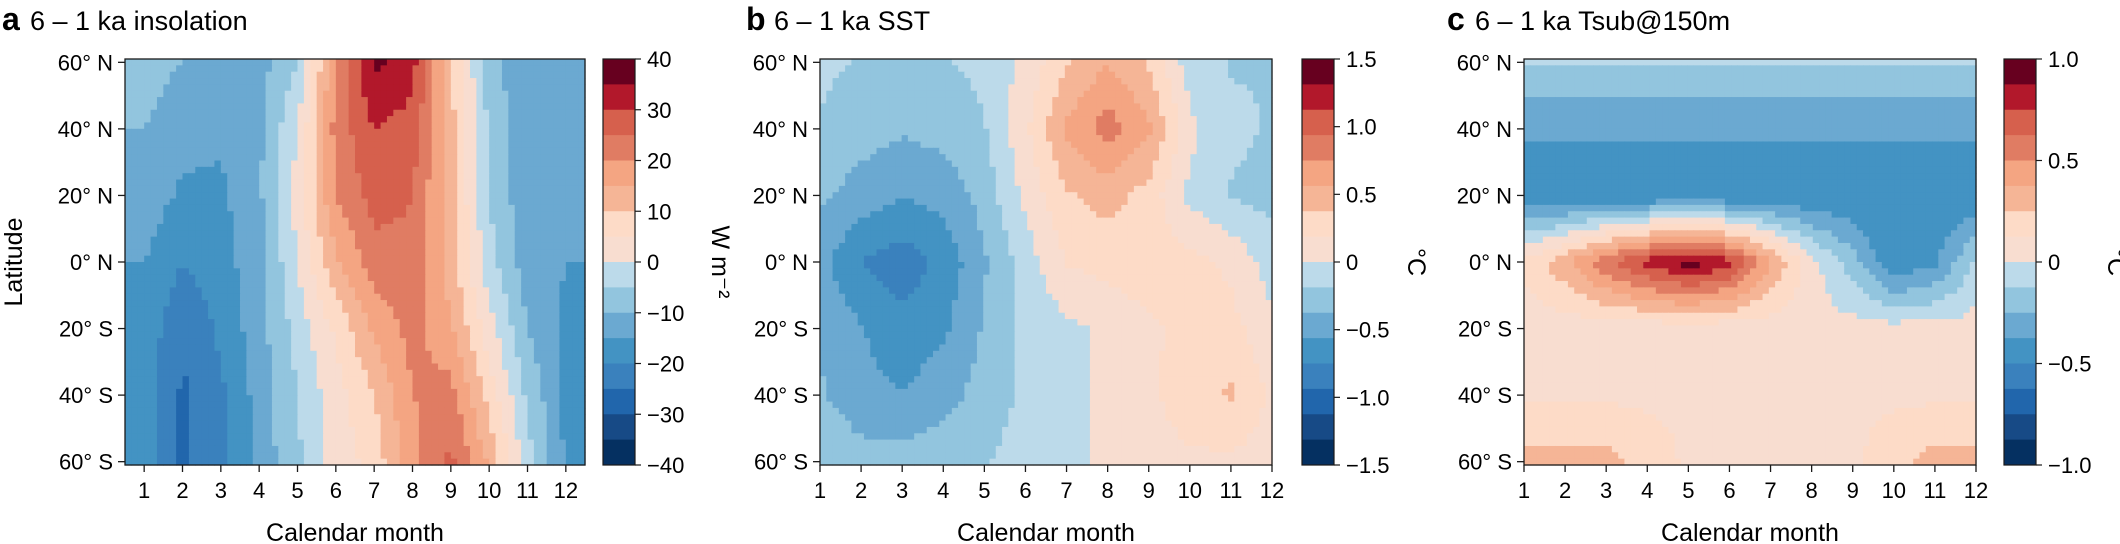 The width and height of the screenshot is (2120, 544). Describe the element at coordinates (659, 59) in the screenshot. I see `colorbar-tick-label: 40` at that location.